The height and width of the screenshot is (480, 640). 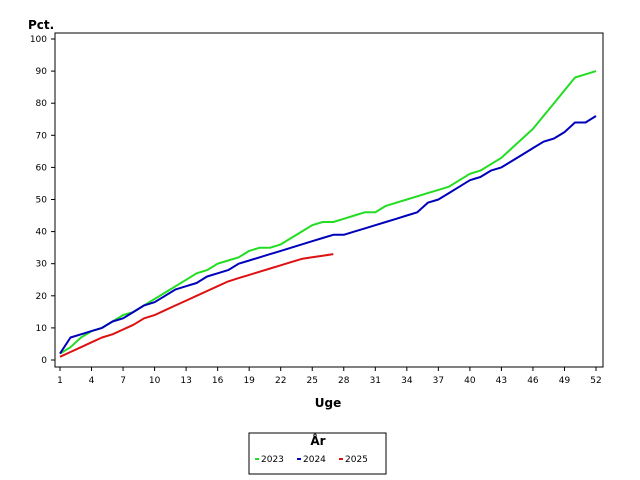 I want to click on x-tick-label: 34, so click(x=407, y=381).